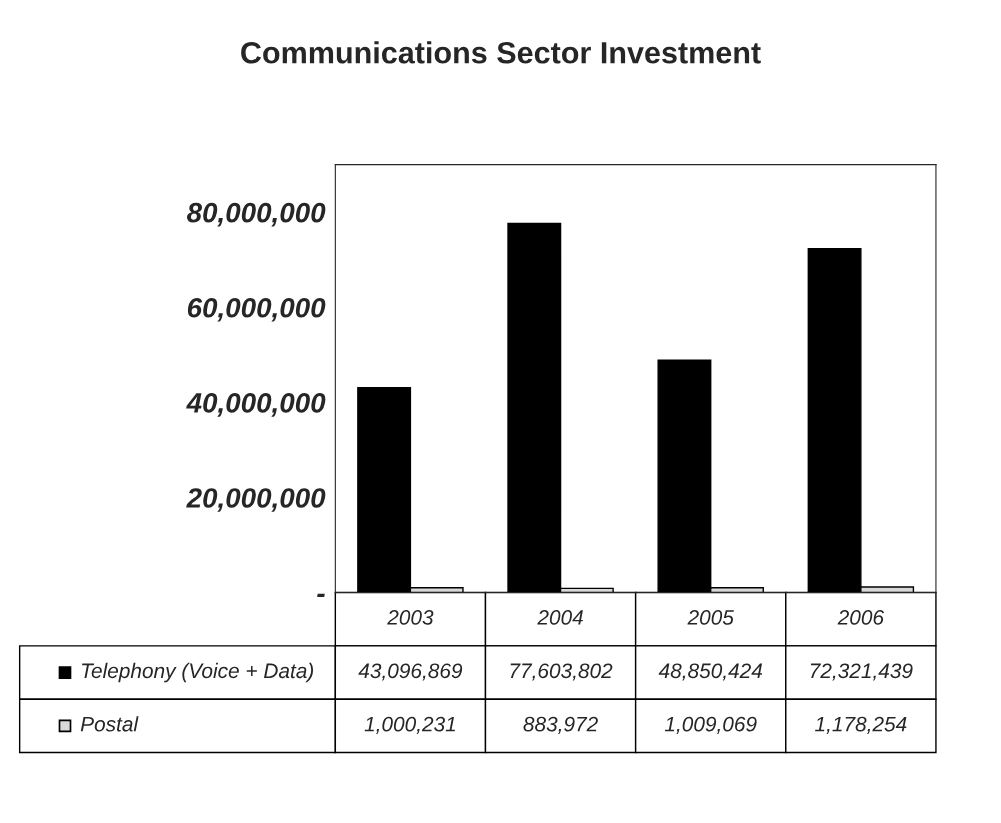 The image size is (1001, 823). What do you see at coordinates (710, 725) in the screenshot?
I see `data-label: 1,009,069` at bounding box center [710, 725].